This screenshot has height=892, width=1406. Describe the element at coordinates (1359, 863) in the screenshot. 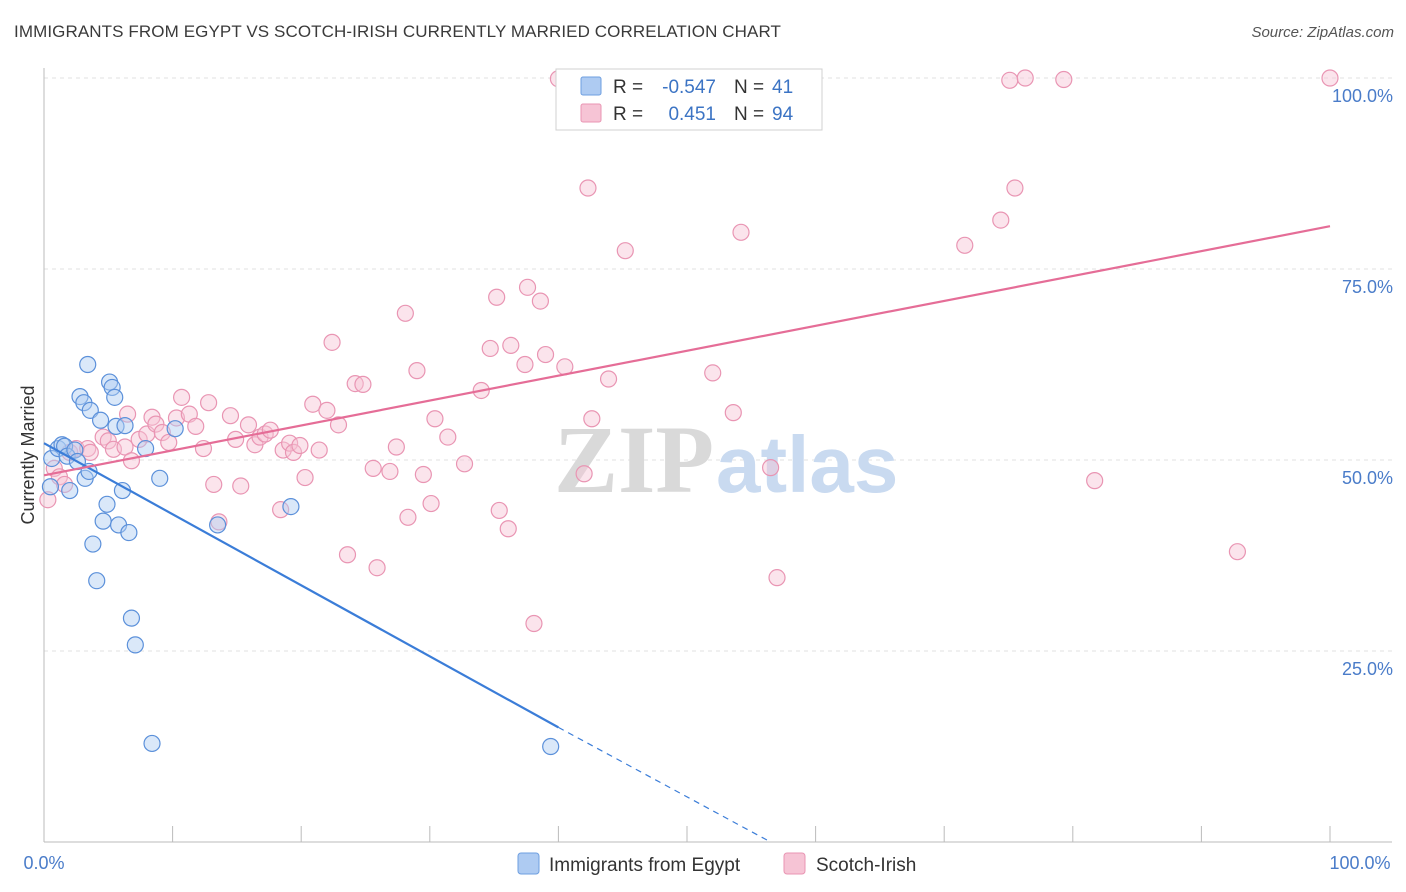

I see `x-tick-label-max: 100.0%` at that location.